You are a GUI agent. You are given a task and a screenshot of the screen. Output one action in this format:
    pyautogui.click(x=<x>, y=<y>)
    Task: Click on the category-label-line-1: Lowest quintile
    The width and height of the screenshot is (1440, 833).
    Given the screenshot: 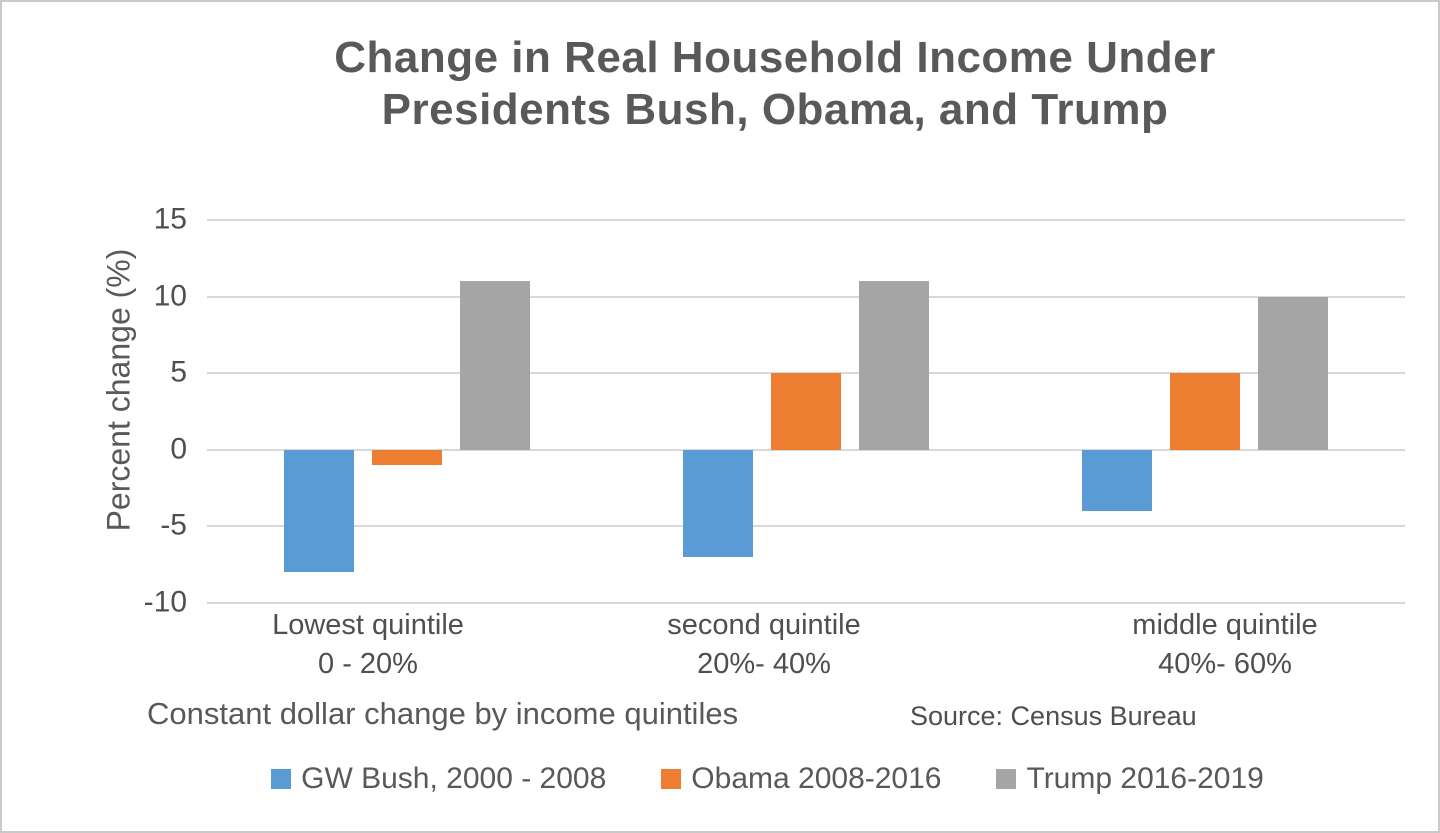 What is the action you would take?
    pyautogui.click(x=368, y=625)
    